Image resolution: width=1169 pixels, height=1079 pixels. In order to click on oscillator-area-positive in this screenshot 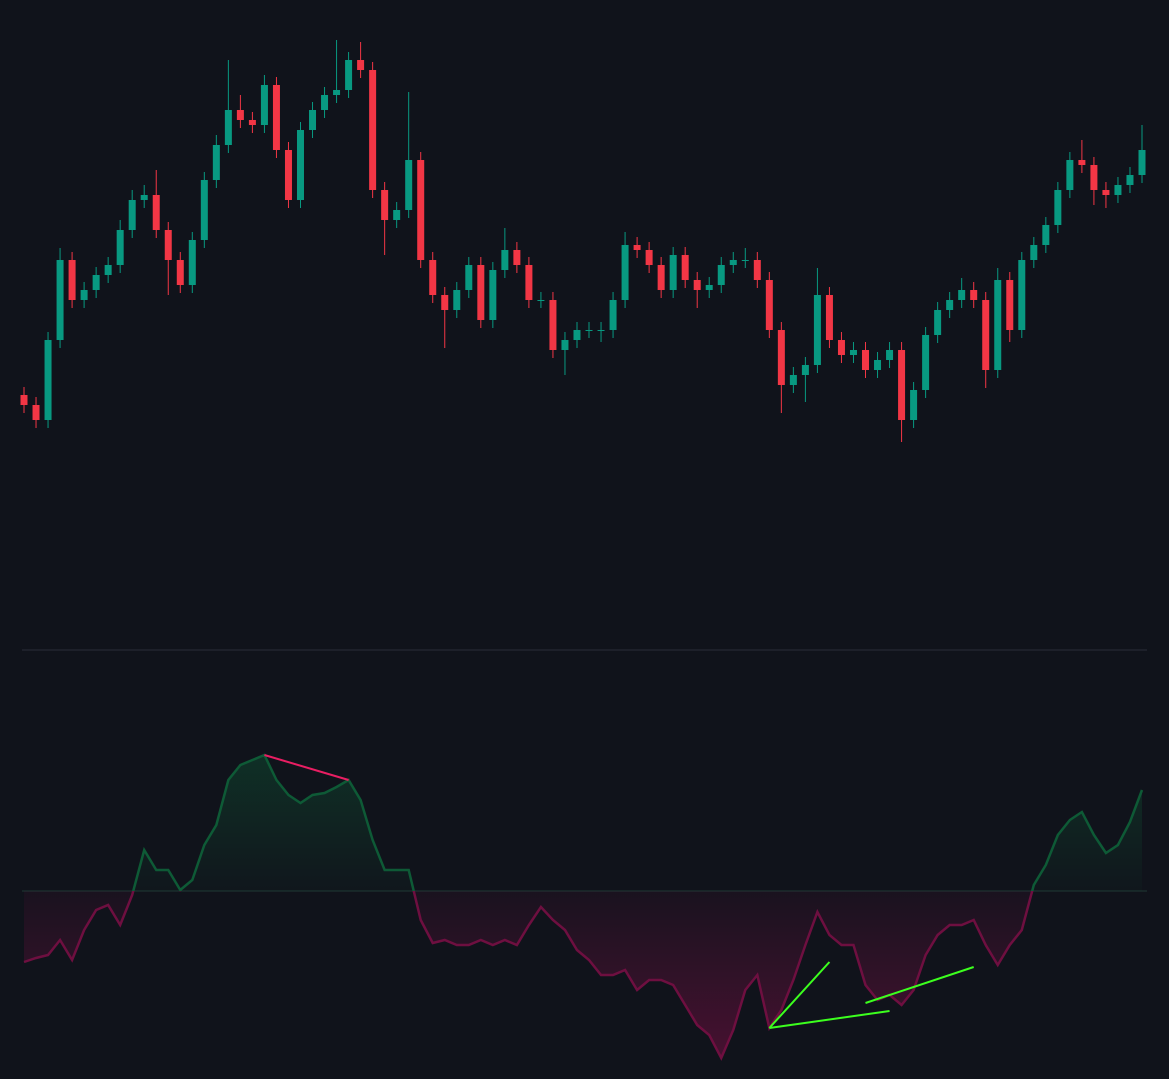, I will do `click(583, 823)`.